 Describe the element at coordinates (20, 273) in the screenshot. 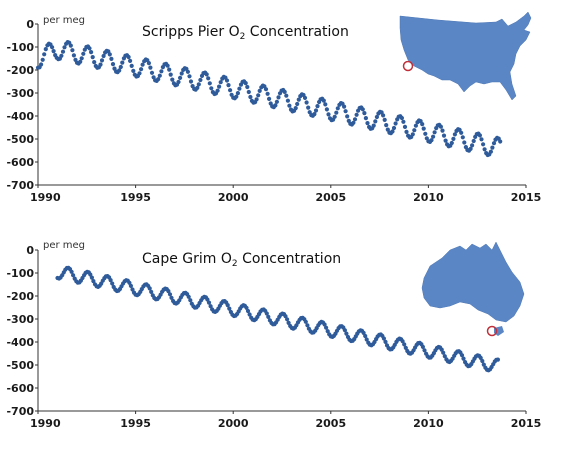

I see `y-tick-label: -100` at that location.